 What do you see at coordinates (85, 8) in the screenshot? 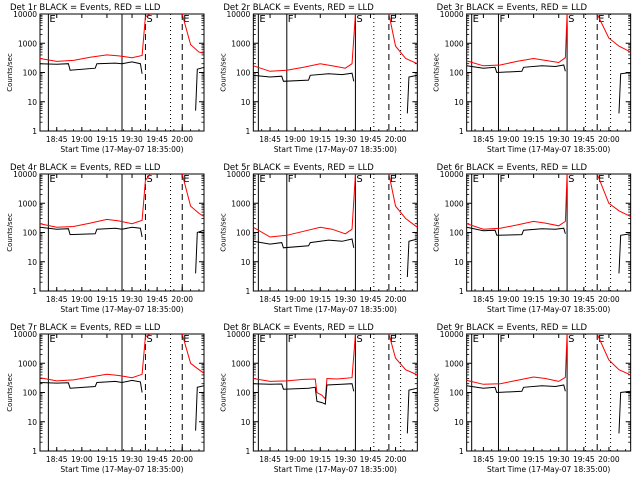
I see `chart-title: Det 1r BLACK = Events, RED = LLD` at bounding box center [85, 8].